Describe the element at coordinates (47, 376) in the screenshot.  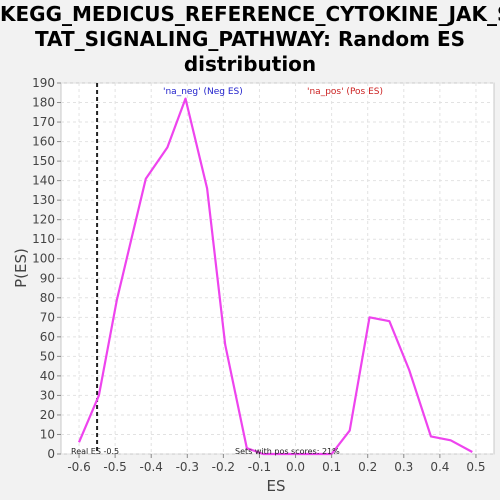
I see `y-tick-label: 40` at that location.